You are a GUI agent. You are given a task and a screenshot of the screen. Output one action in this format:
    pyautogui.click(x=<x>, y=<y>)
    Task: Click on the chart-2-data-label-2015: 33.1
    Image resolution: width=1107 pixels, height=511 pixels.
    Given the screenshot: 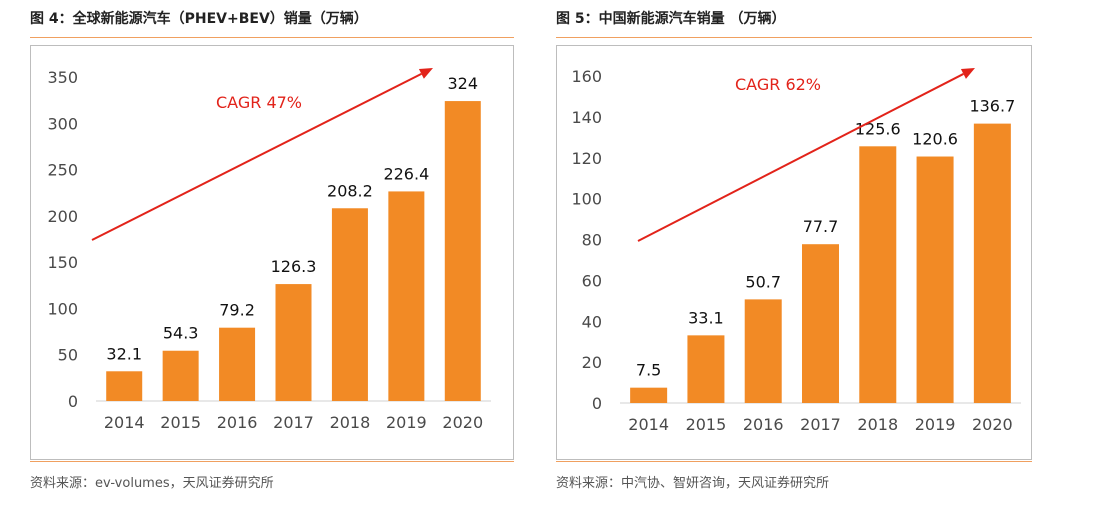 What is the action you would take?
    pyautogui.click(x=706, y=317)
    